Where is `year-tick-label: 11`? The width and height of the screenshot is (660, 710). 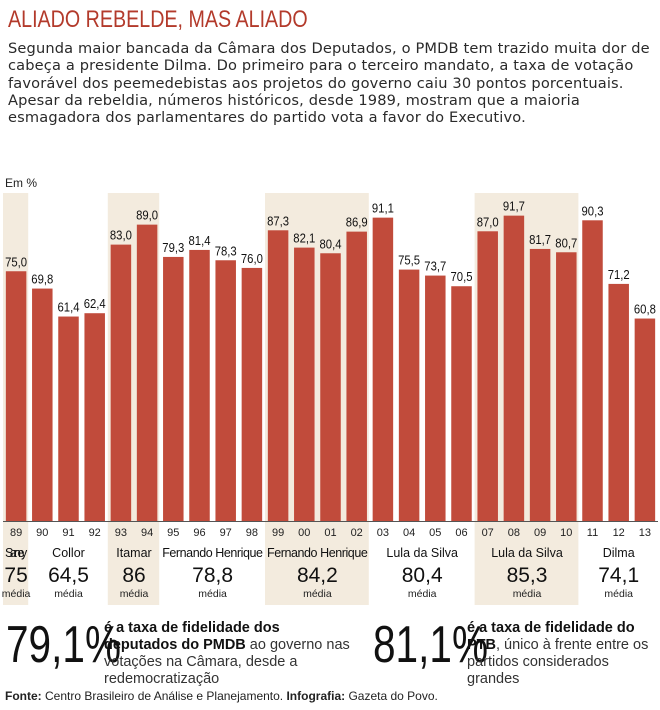
year-tick-label: 11 is located at coordinates (592, 533).